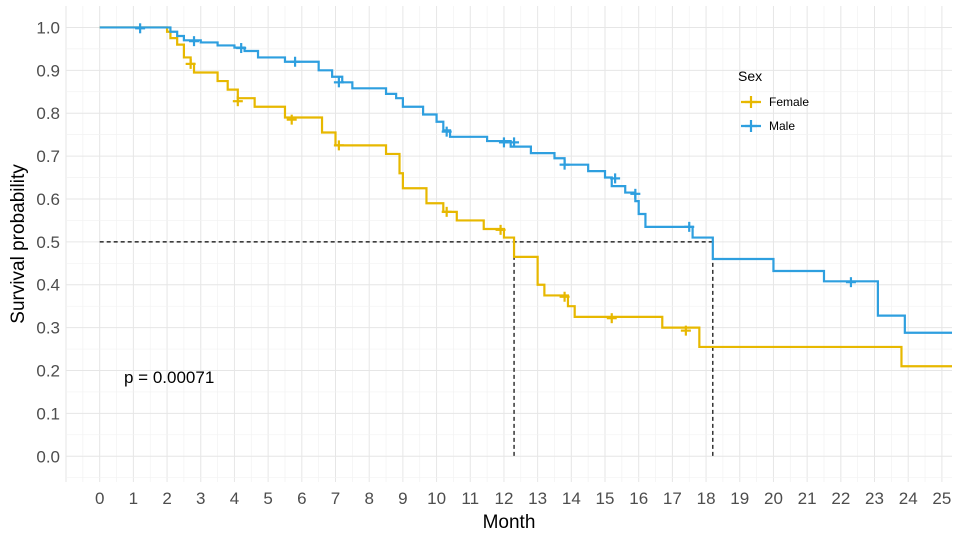 The height and width of the screenshot is (540, 960). What do you see at coordinates (768, 126) in the screenshot?
I see `legend-item-male: Male` at bounding box center [768, 126].